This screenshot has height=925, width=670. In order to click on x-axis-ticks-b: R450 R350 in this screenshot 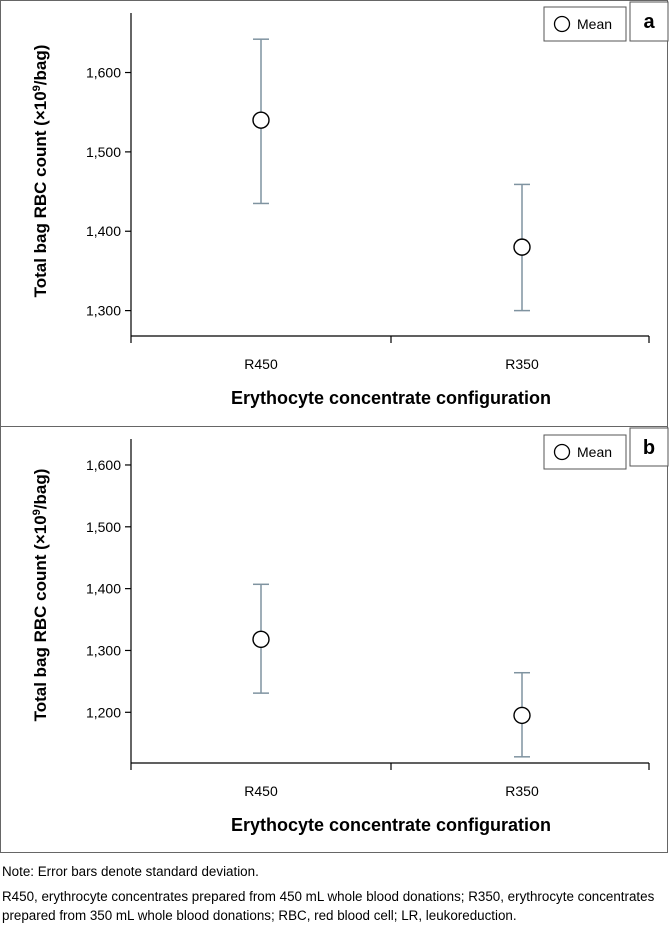, I will do `click(390, 781)`.